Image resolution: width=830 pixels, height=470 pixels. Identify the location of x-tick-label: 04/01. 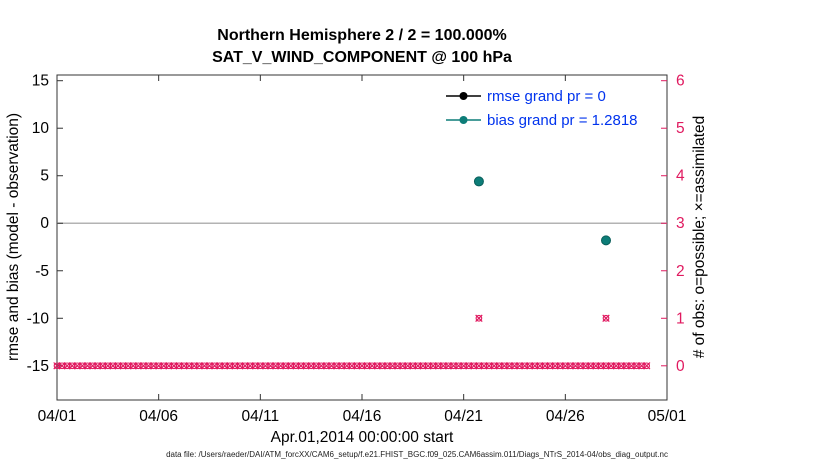
(57, 416).